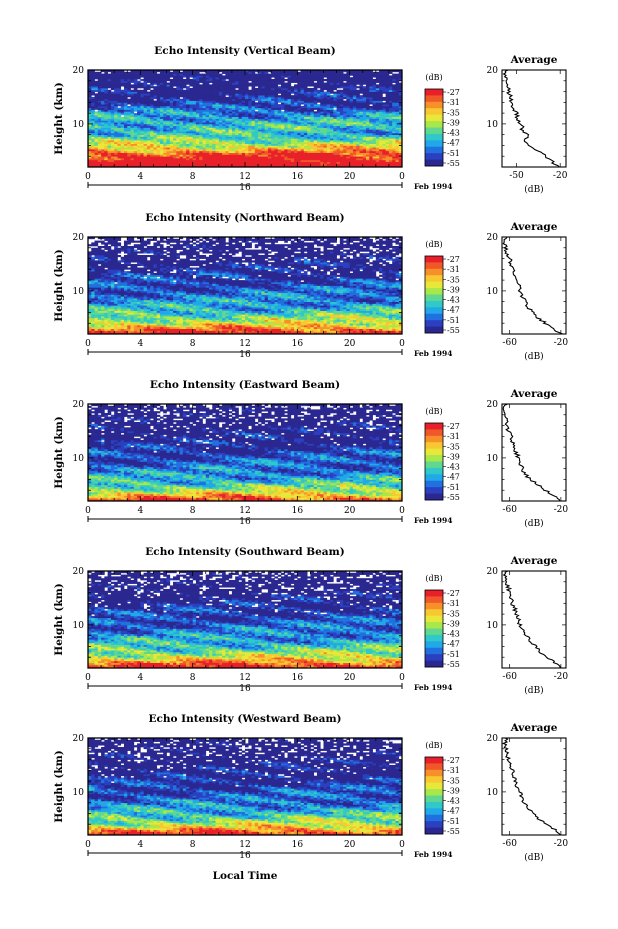 This screenshot has height=929, width=618. Describe the element at coordinates (244, 51) in the screenshot. I see `panel-title: Echo Intensity (Vertical Beam)` at that location.